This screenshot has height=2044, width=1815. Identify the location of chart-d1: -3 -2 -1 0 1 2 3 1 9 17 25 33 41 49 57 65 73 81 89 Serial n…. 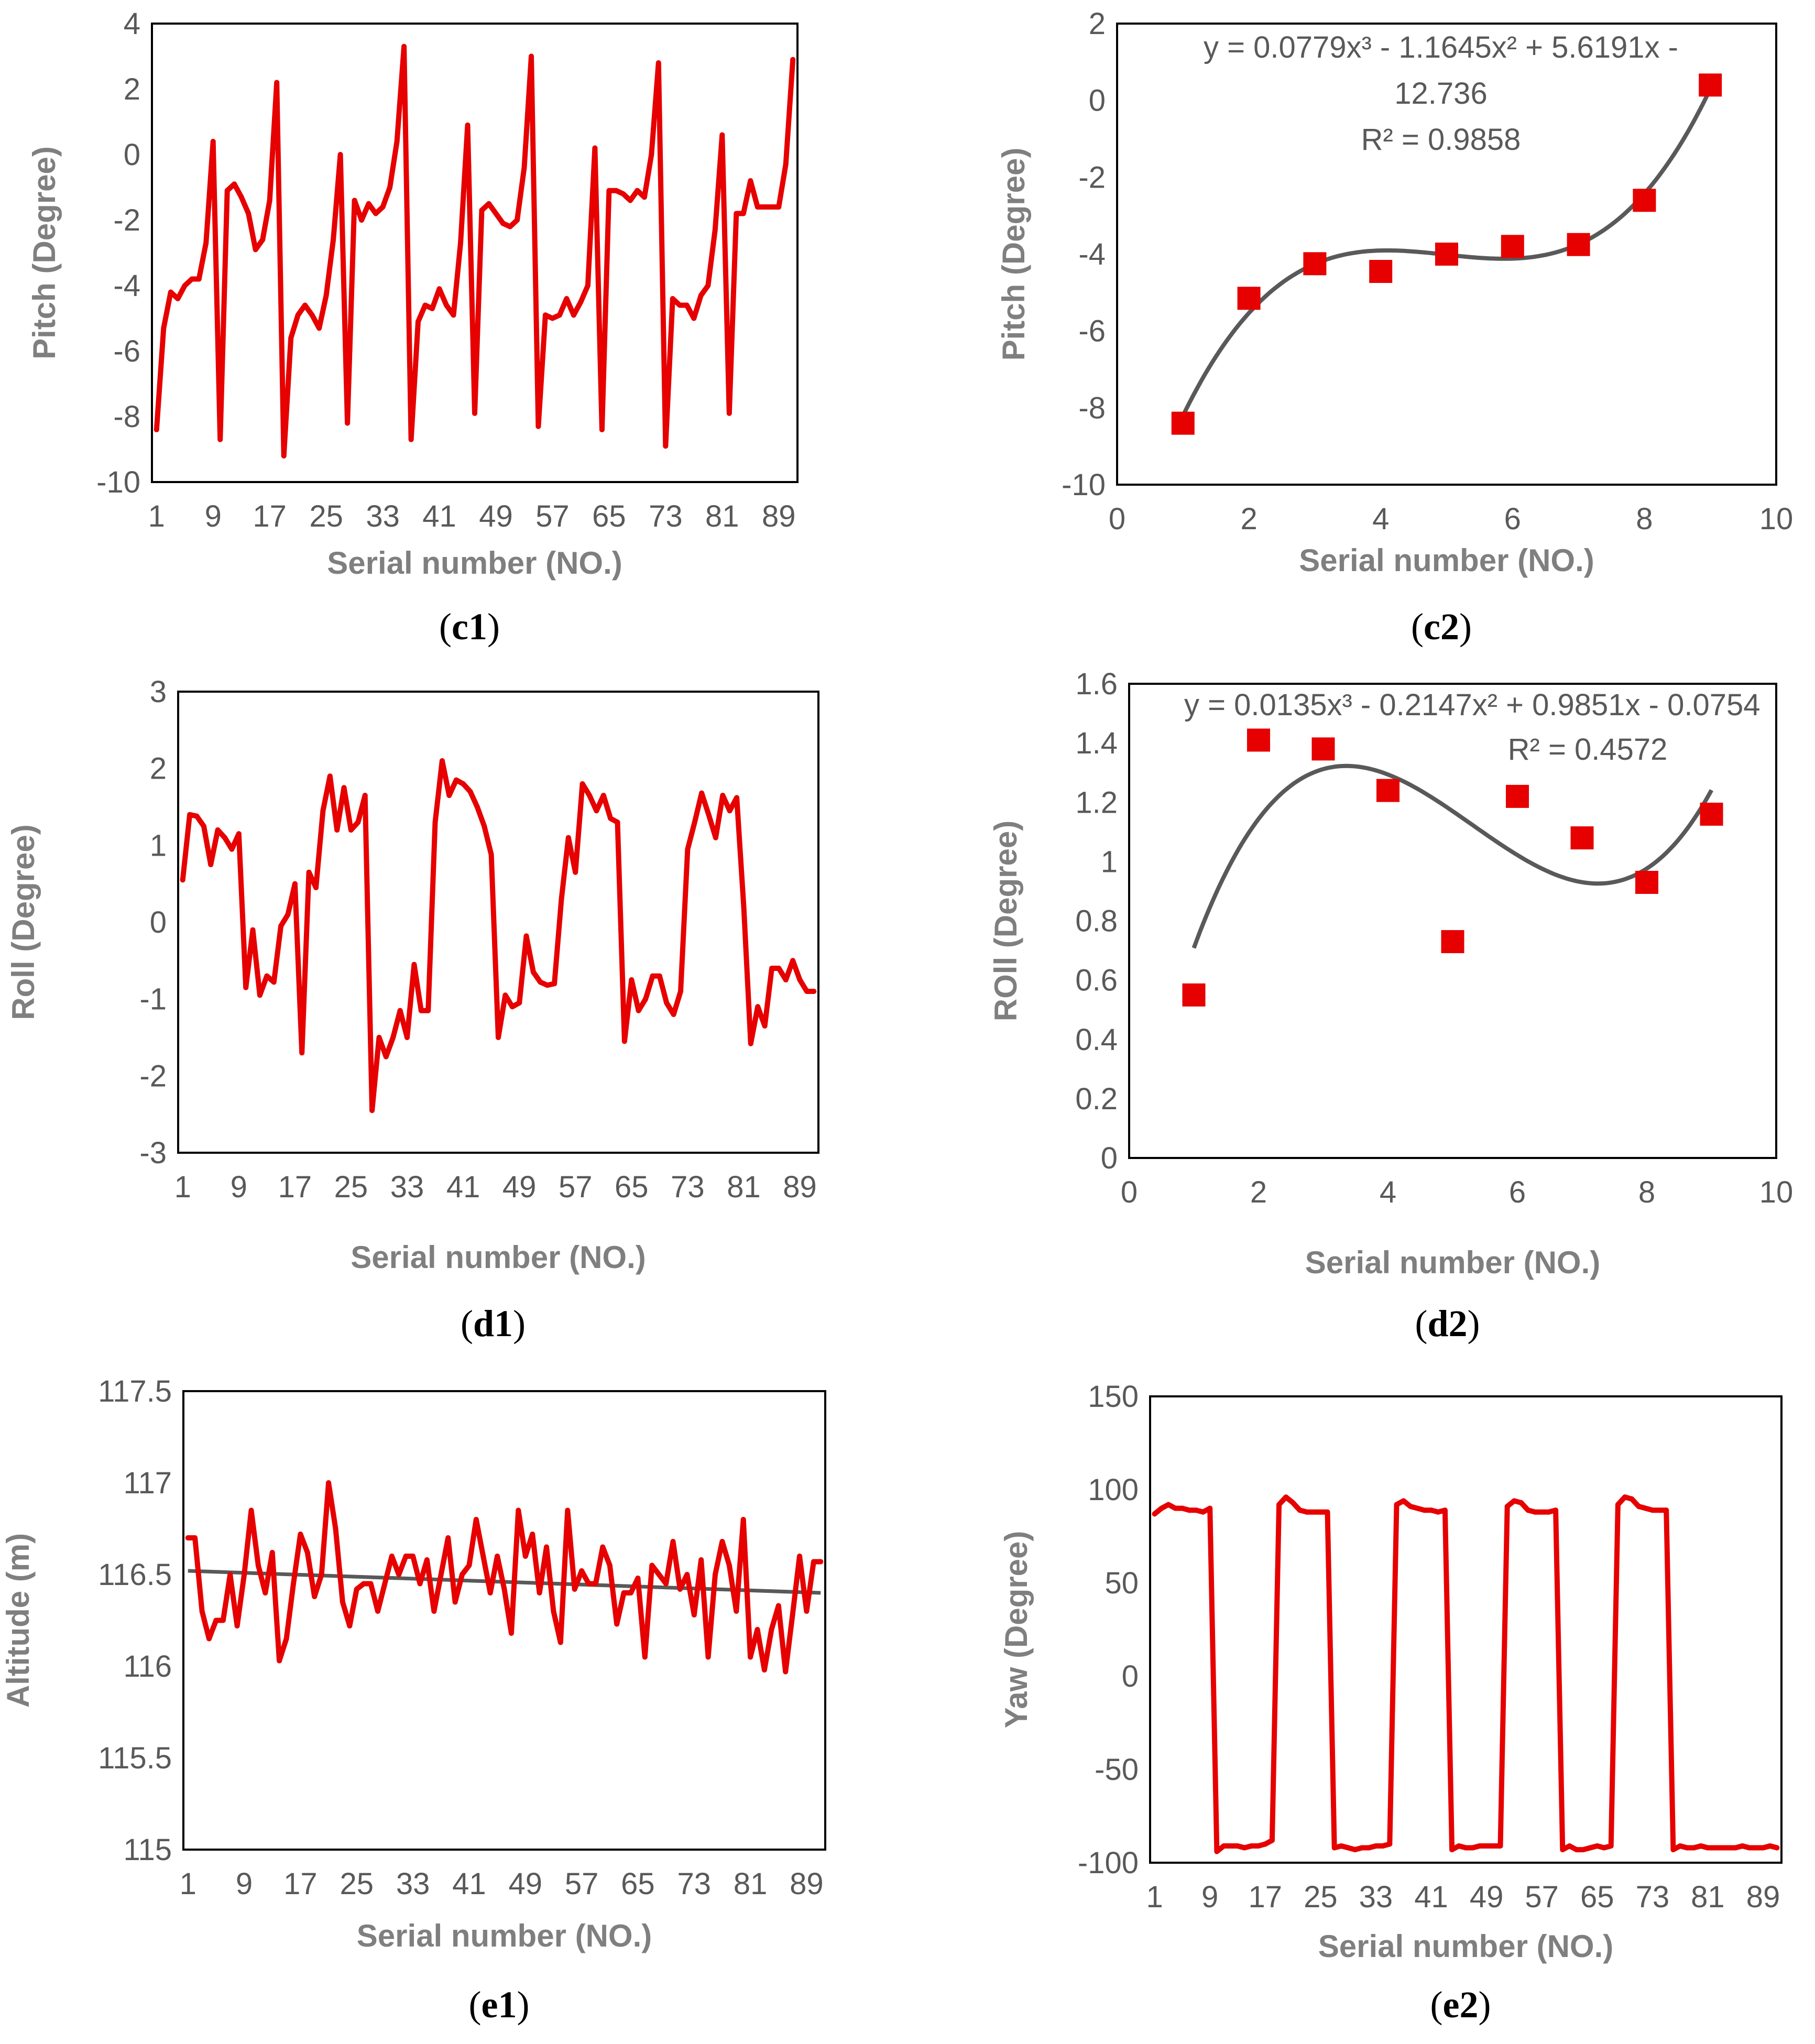
(412, 1010).